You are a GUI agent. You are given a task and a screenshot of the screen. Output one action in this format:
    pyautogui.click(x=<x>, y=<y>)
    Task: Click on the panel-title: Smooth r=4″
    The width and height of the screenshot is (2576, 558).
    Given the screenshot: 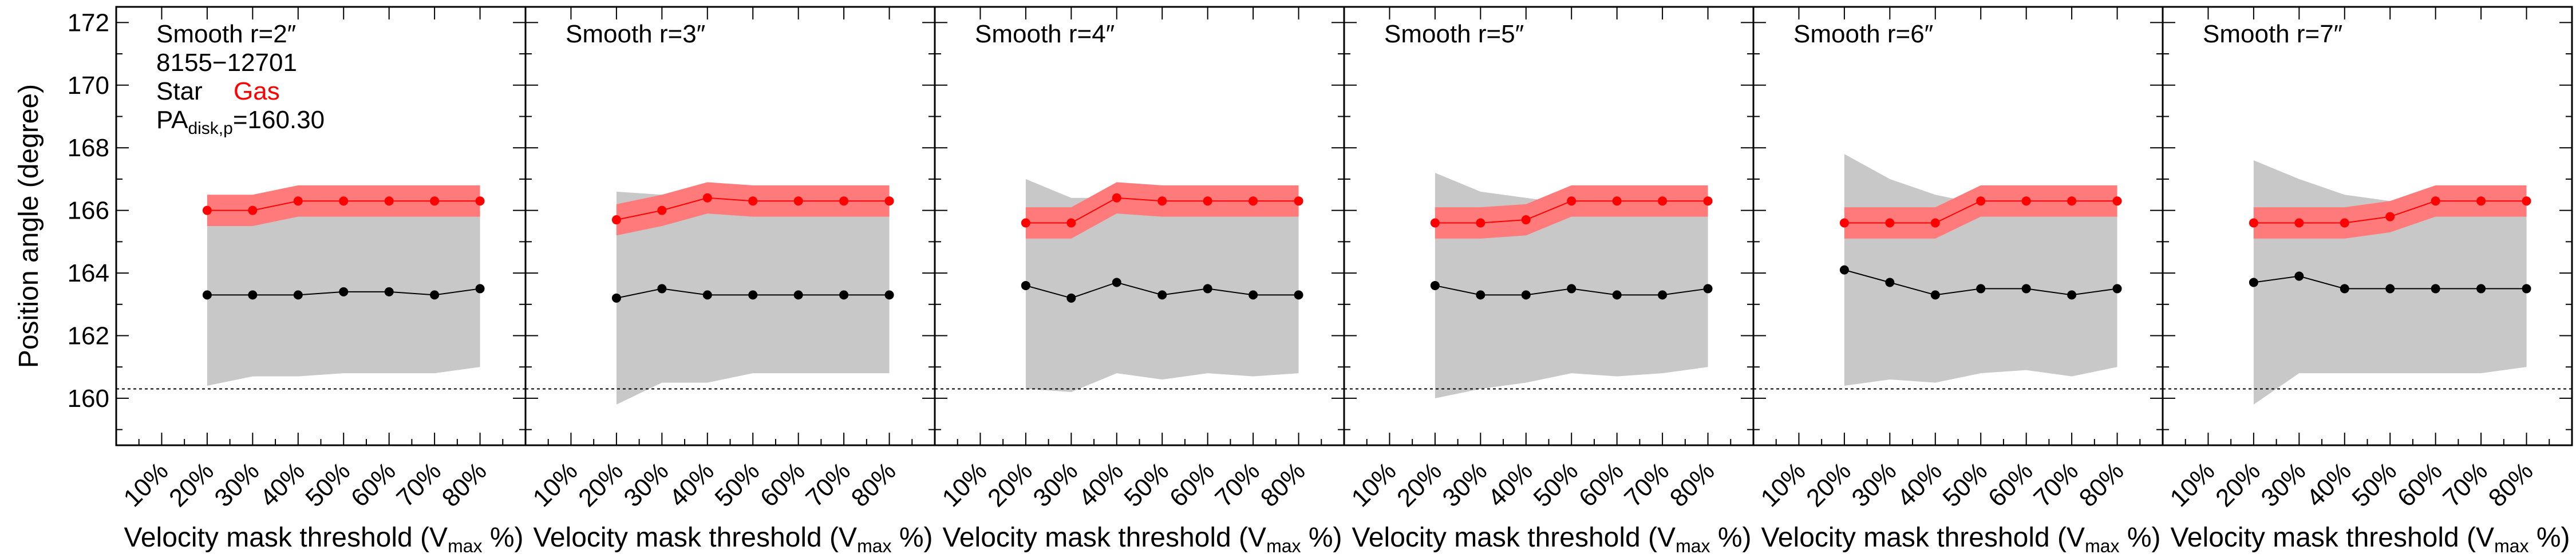 What is the action you would take?
    pyautogui.click(x=1045, y=34)
    